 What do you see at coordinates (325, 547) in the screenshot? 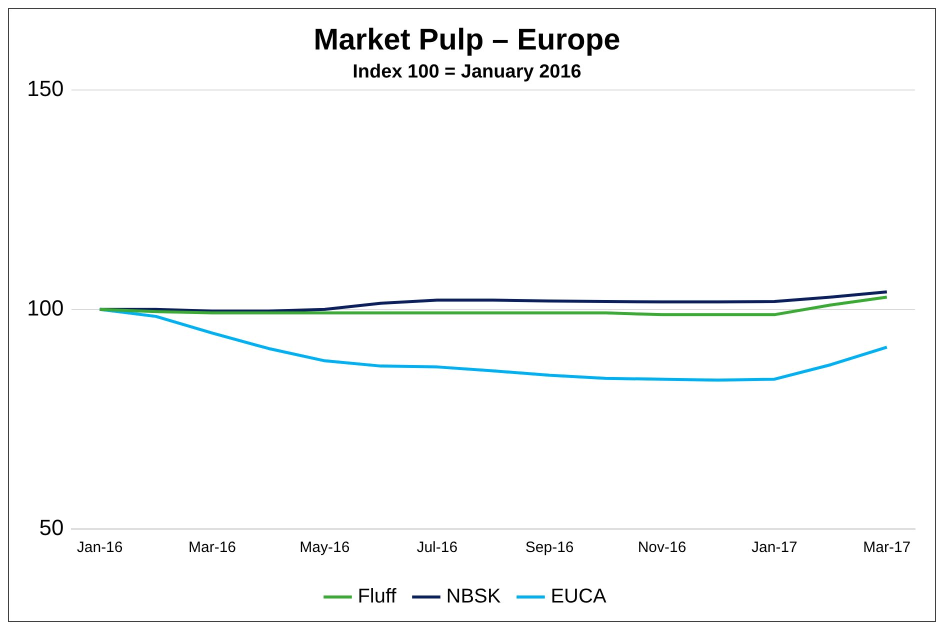
I see `x-tick-label: May-16` at bounding box center [325, 547].